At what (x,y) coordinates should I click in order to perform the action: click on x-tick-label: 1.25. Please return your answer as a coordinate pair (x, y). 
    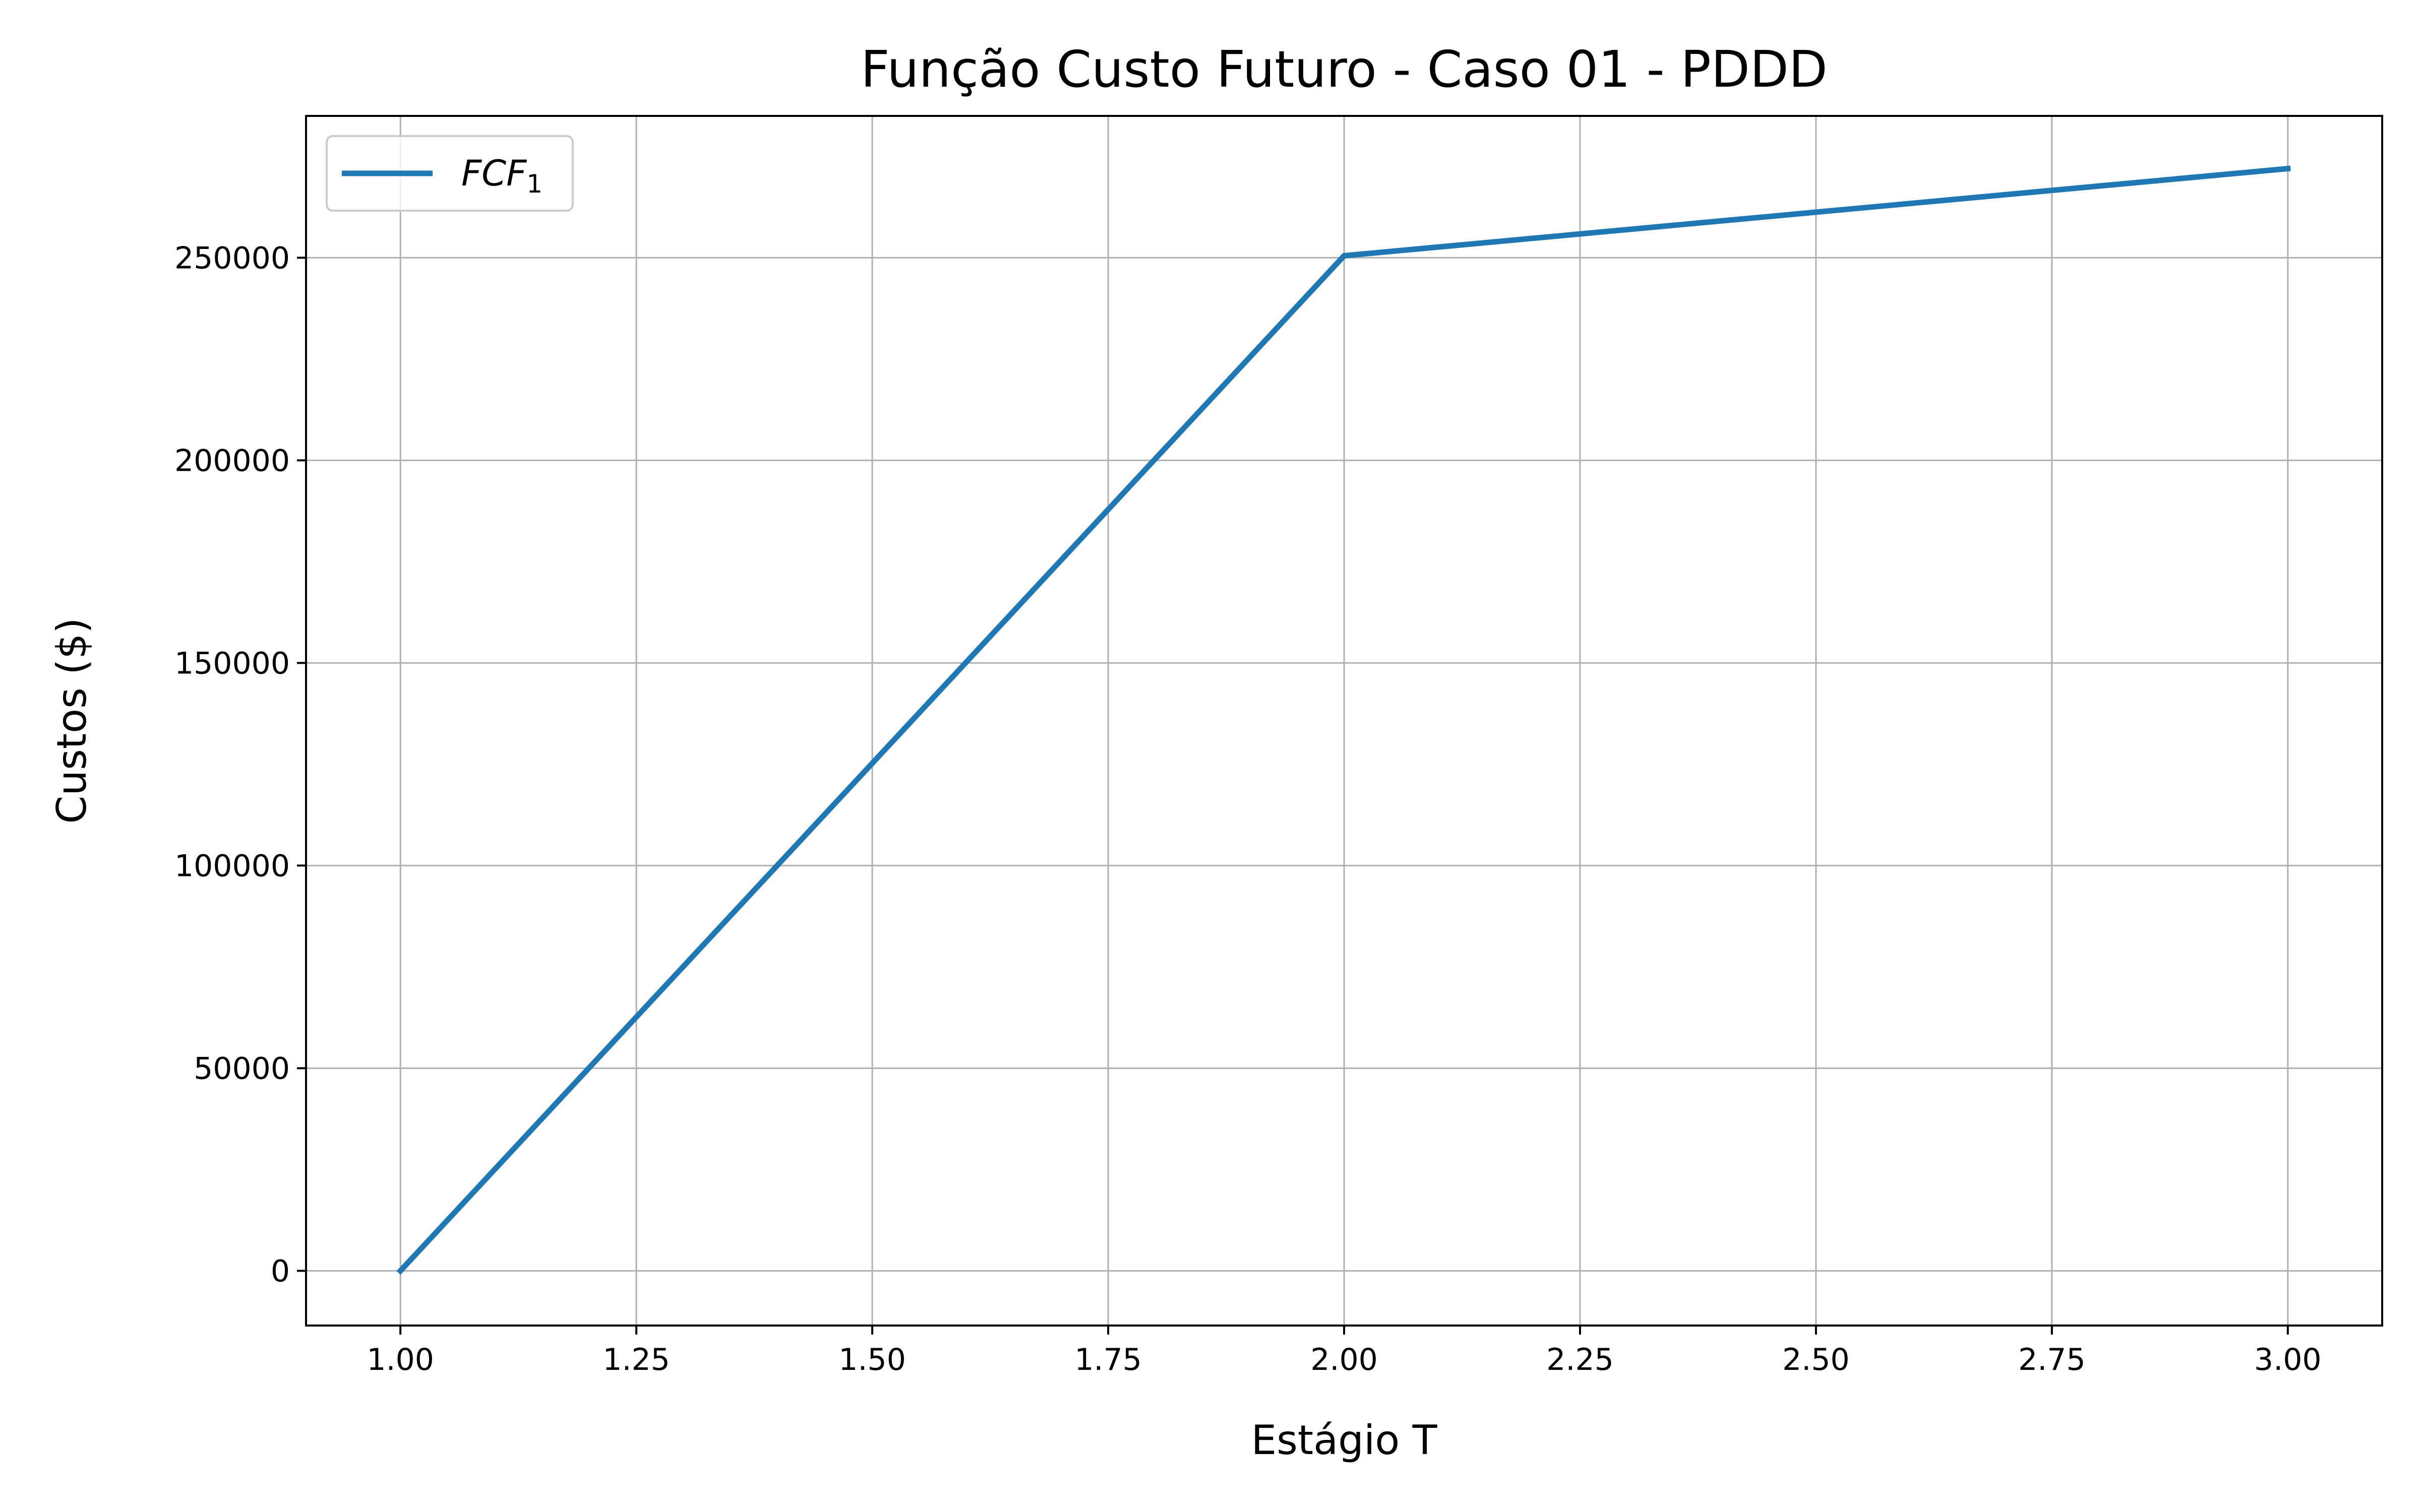
    Looking at the image, I should click on (636, 1360).